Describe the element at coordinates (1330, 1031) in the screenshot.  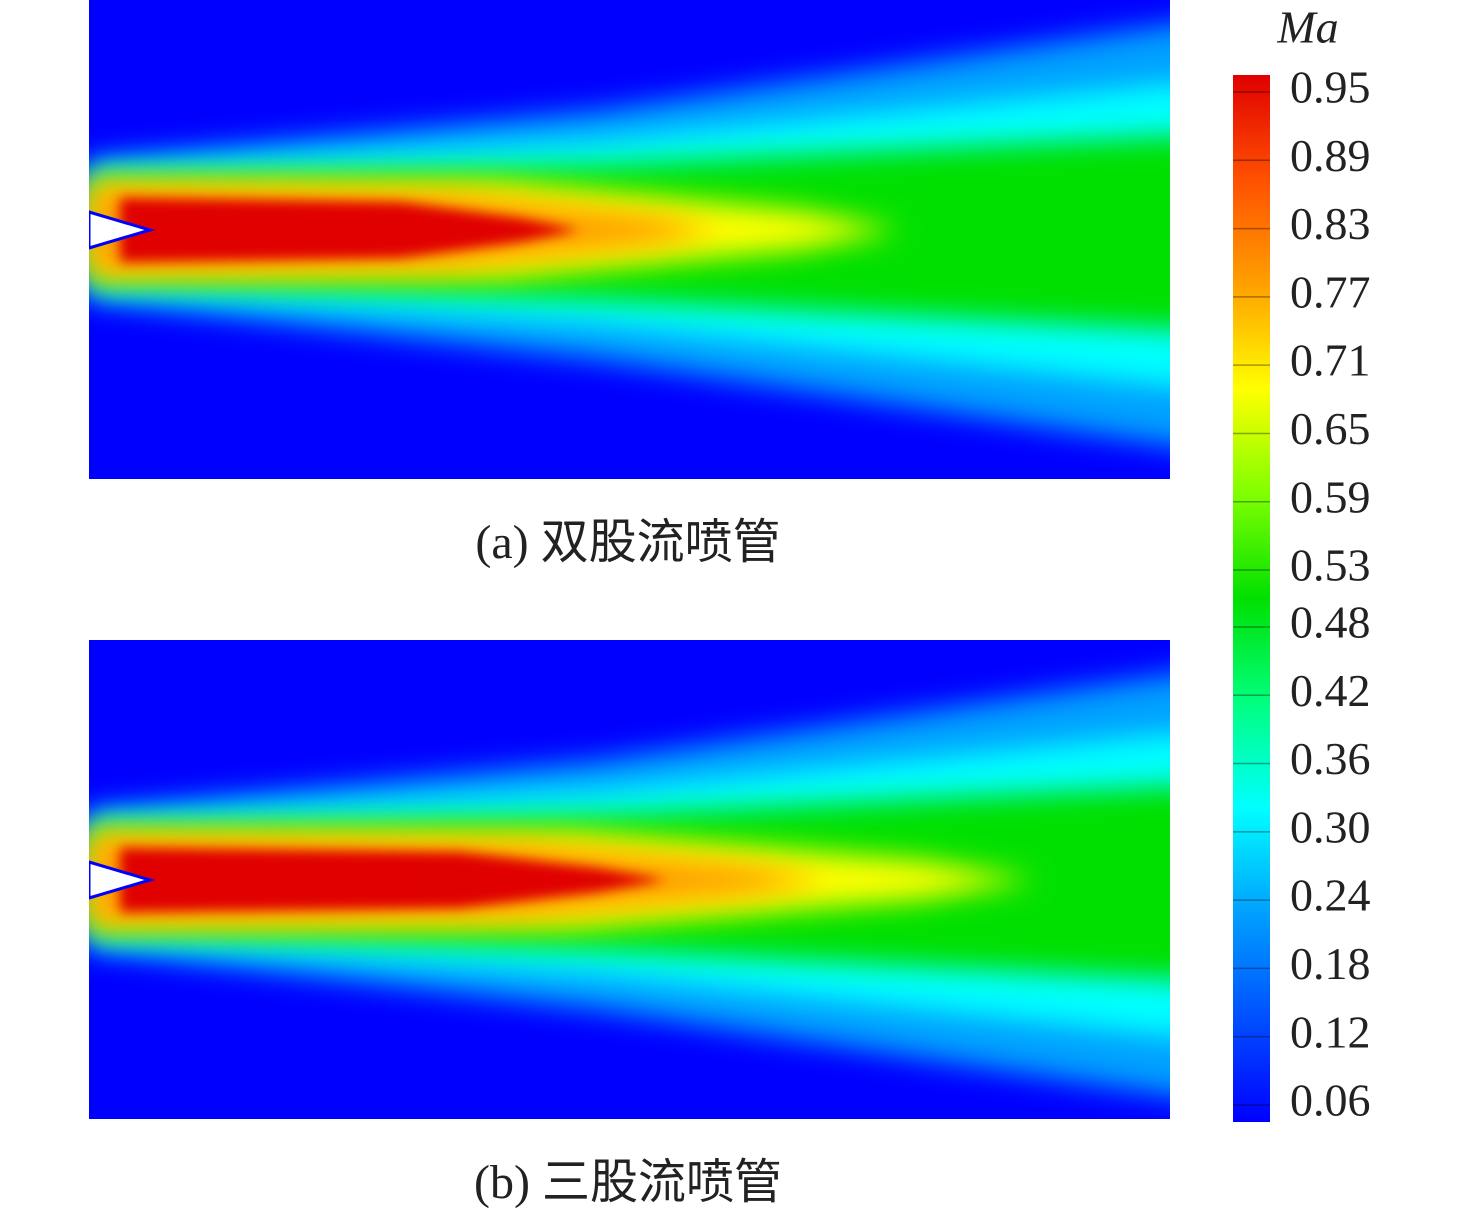
I see `colorbar-tick-label: 0.12` at that location.